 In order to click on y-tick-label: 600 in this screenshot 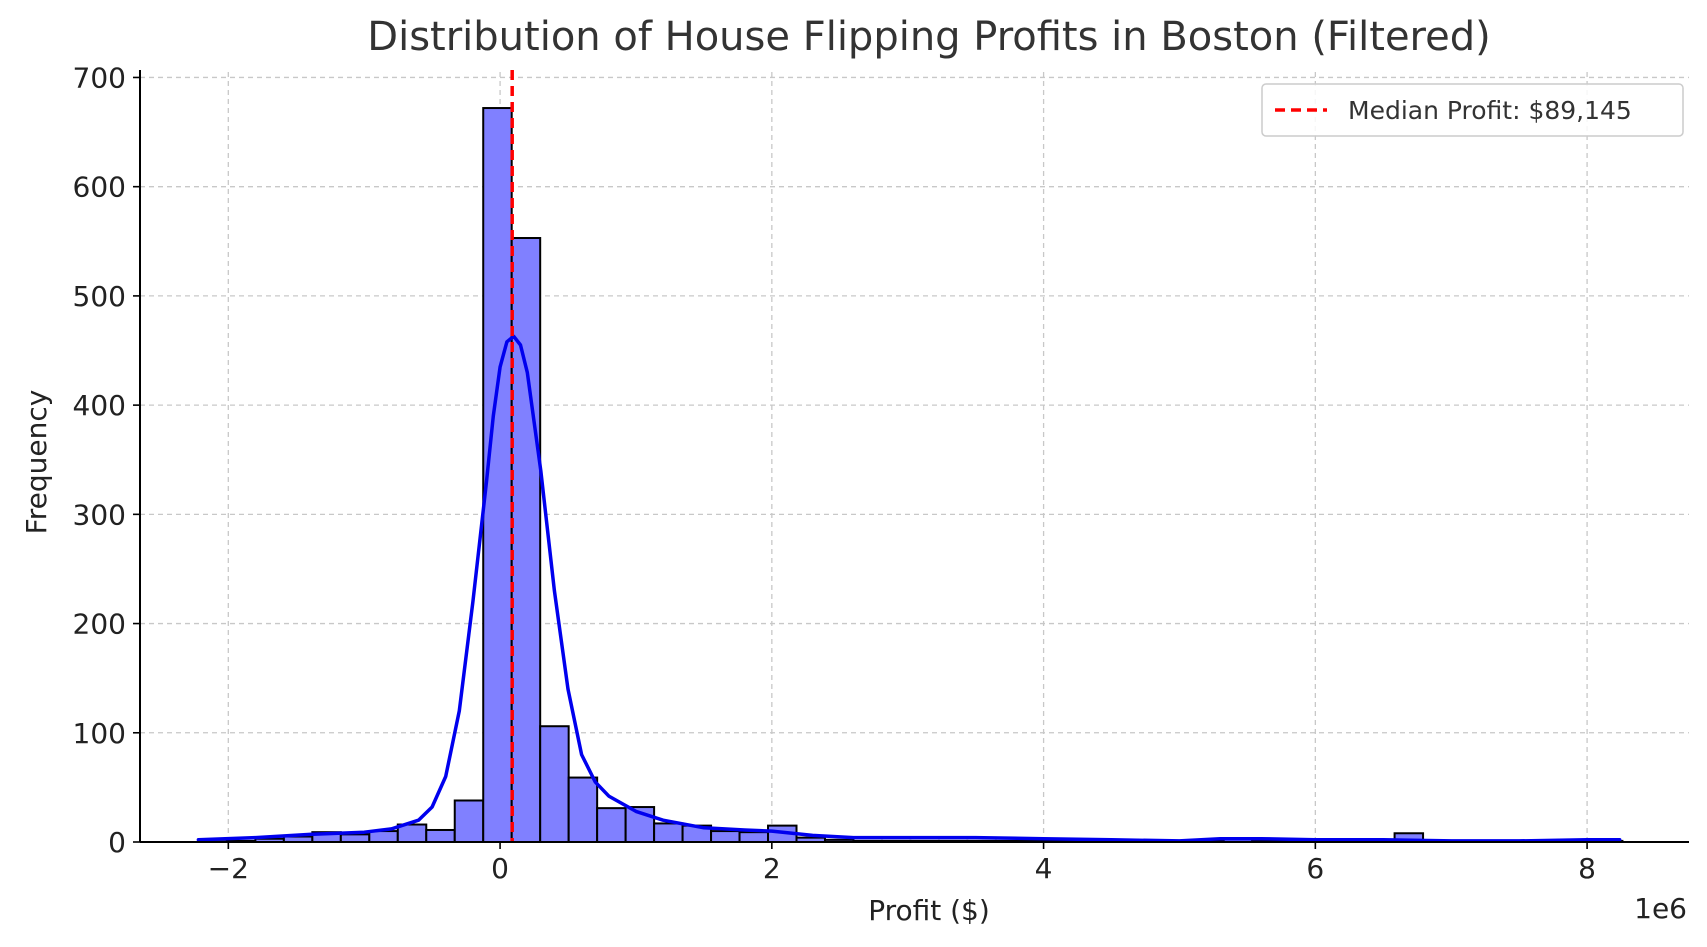, I will do `click(99, 187)`.